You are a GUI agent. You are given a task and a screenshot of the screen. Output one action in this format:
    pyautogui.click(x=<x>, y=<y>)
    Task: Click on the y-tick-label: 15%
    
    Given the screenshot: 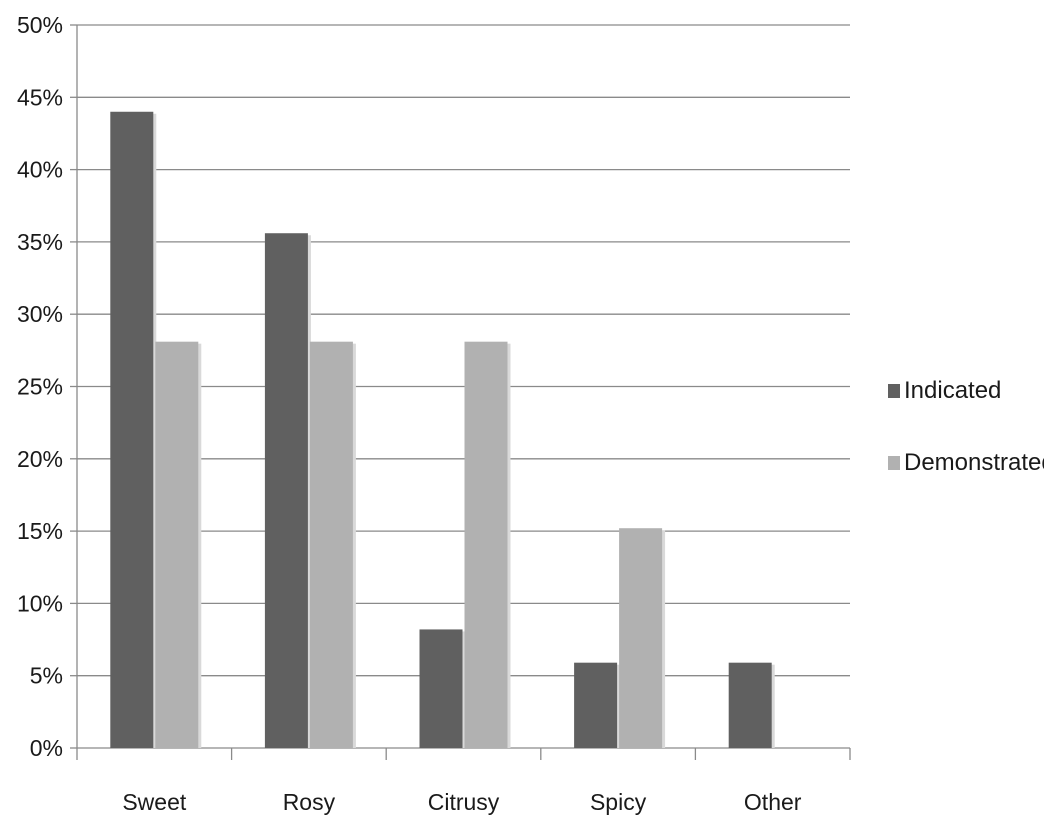 What is the action you would take?
    pyautogui.click(x=40, y=531)
    